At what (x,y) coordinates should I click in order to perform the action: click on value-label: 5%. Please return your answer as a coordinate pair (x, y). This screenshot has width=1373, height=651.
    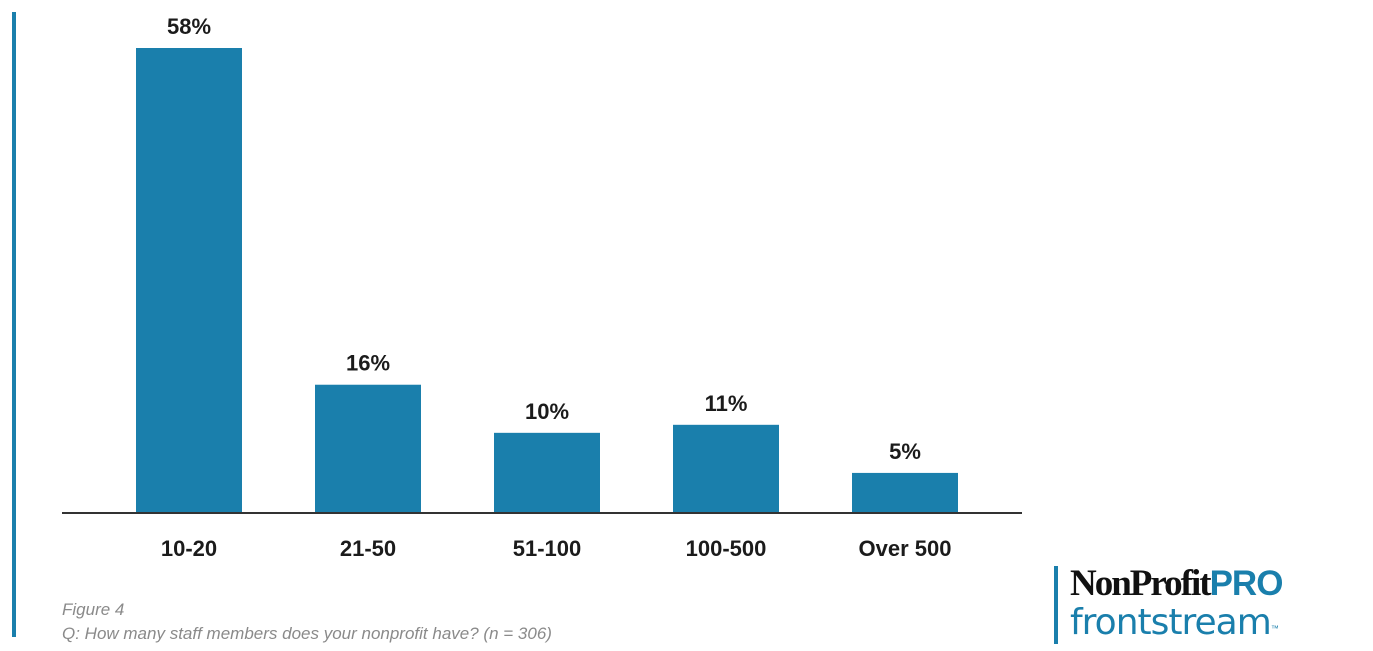
    Looking at the image, I should click on (905, 451).